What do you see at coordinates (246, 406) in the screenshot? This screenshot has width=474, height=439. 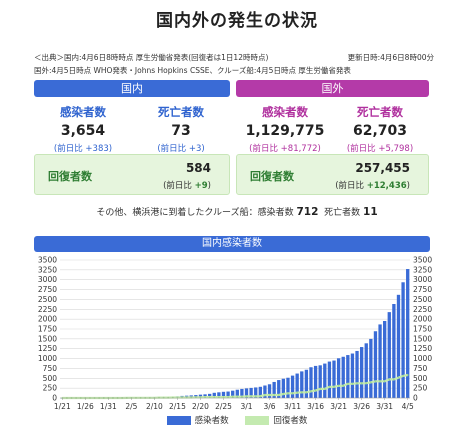 I see `x-tick-label: 3/1` at bounding box center [246, 406].